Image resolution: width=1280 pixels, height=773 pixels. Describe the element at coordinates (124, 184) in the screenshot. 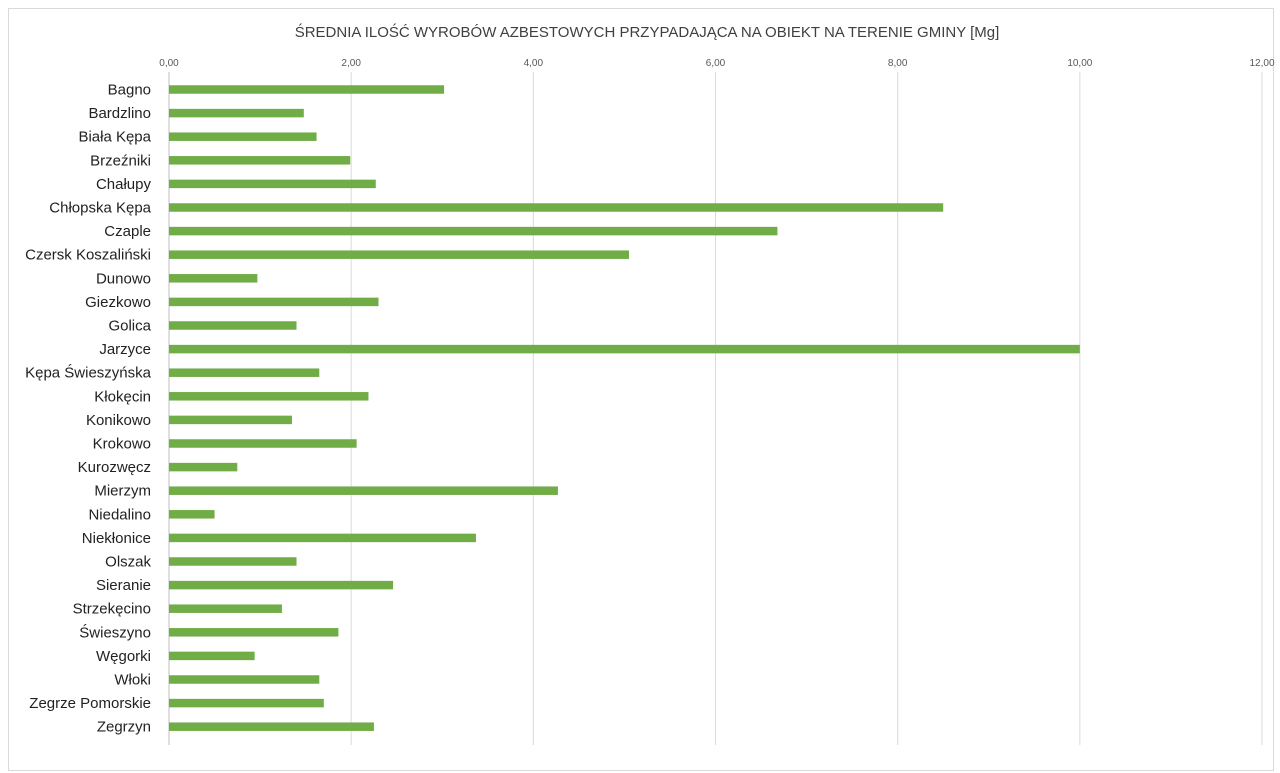

I see `category-label: Chałupy` at that location.